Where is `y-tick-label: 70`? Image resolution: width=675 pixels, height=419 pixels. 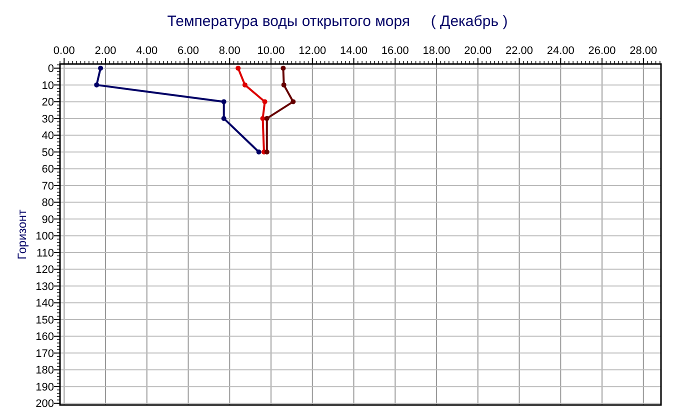 y-tick-label: 70 is located at coordinates (48, 186).